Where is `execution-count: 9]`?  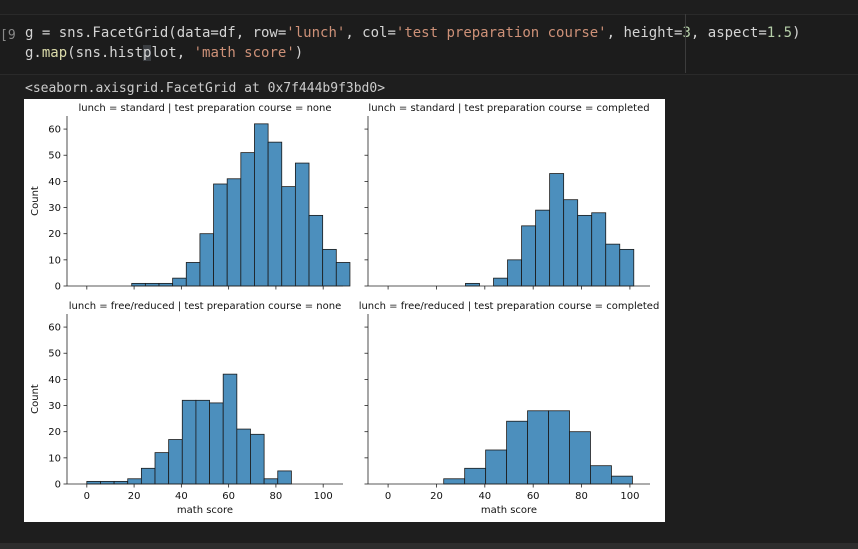
execution-count: 9] is located at coordinates (8, 35).